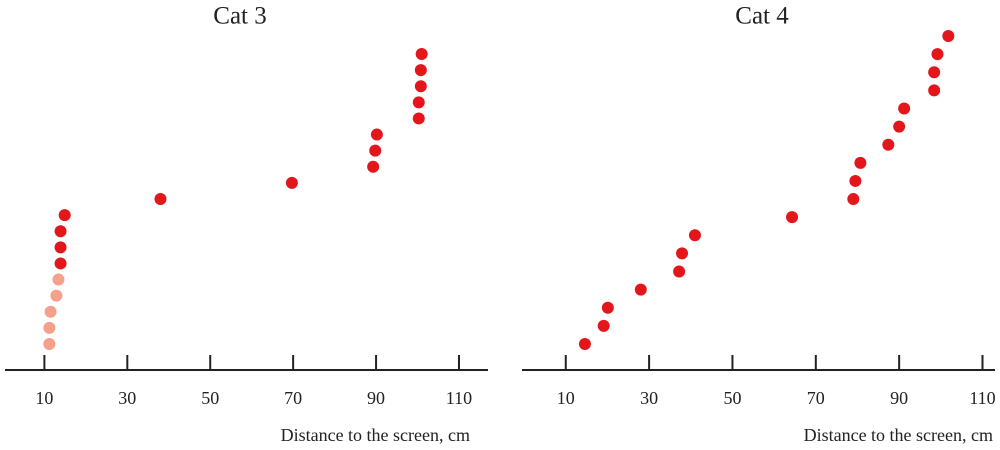  I want to click on chart-title: Cat 3, so click(239, 16).